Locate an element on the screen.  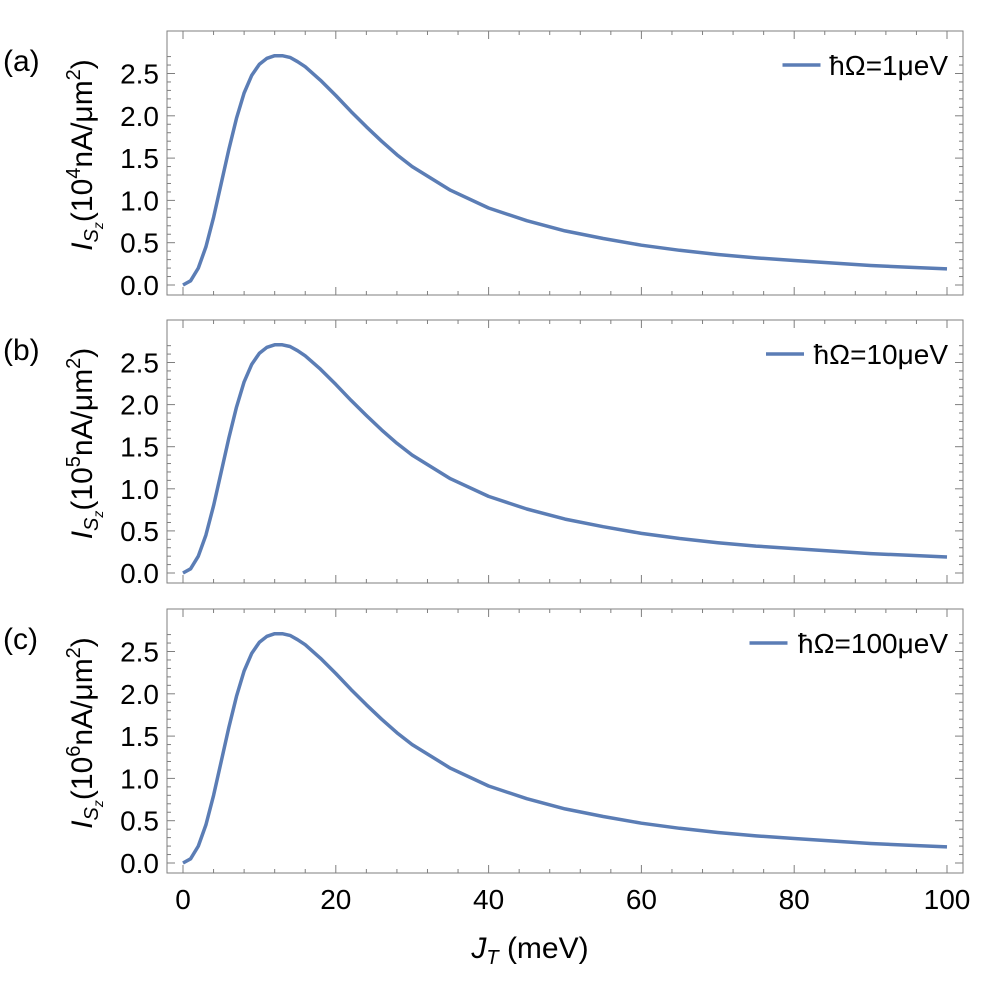
x-tick-label: 40 is located at coordinates (488, 899).